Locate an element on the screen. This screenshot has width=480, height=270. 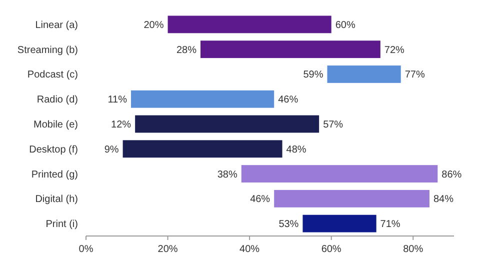
annotation: 48% is located at coordinates (296, 150).